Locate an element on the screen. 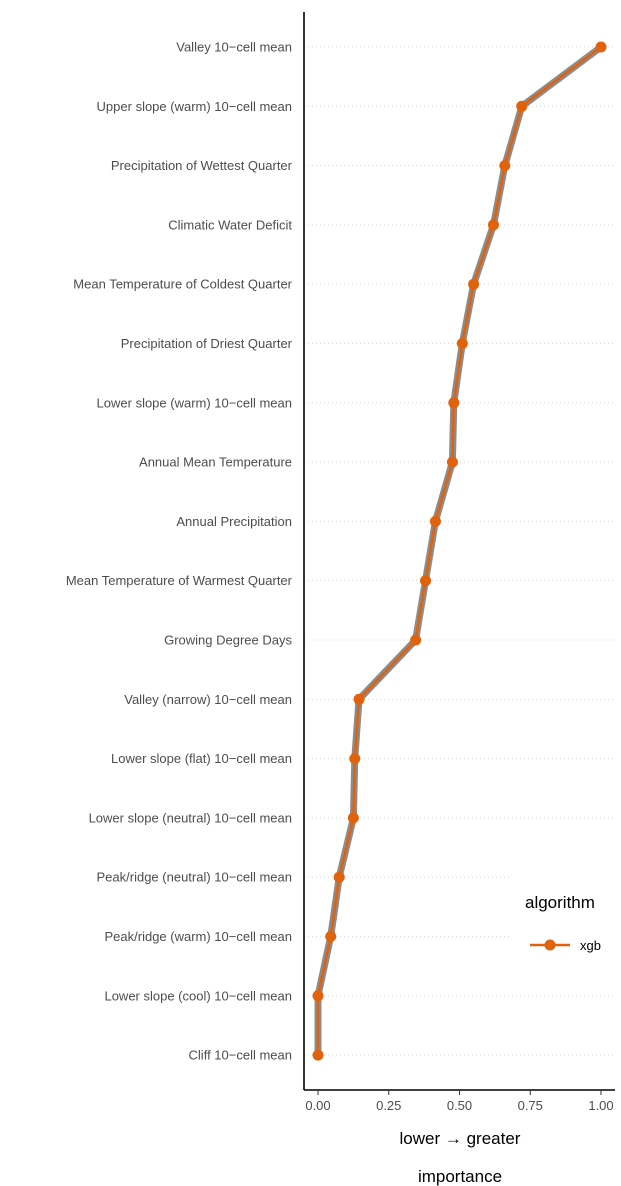  y-tick-label: Peak/ridge (warm) 10−cell mean is located at coordinates (199, 936).